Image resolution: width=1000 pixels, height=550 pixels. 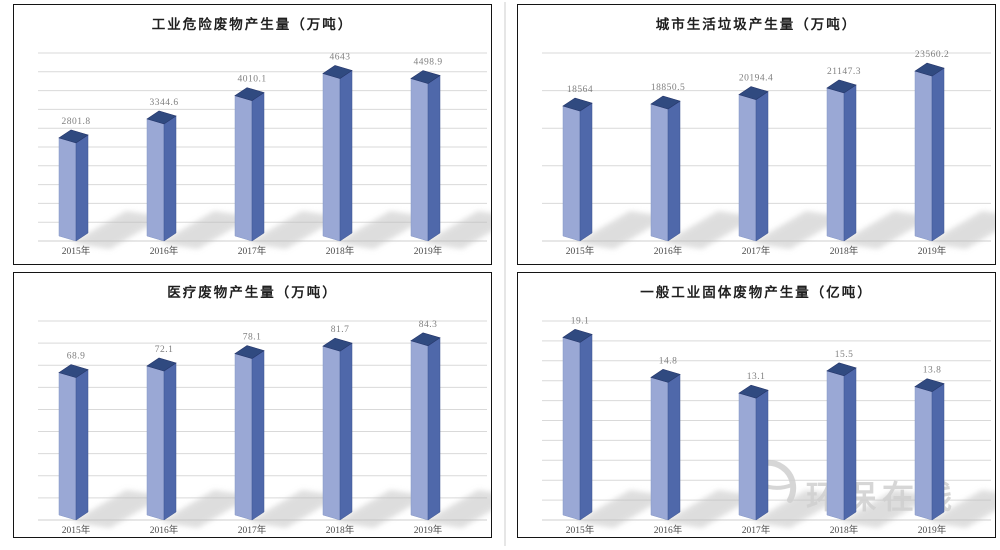 What do you see at coordinates (932, 55) in the screenshot?
I see `bar-value-label: 23560.2` at bounding box center [932, 55].